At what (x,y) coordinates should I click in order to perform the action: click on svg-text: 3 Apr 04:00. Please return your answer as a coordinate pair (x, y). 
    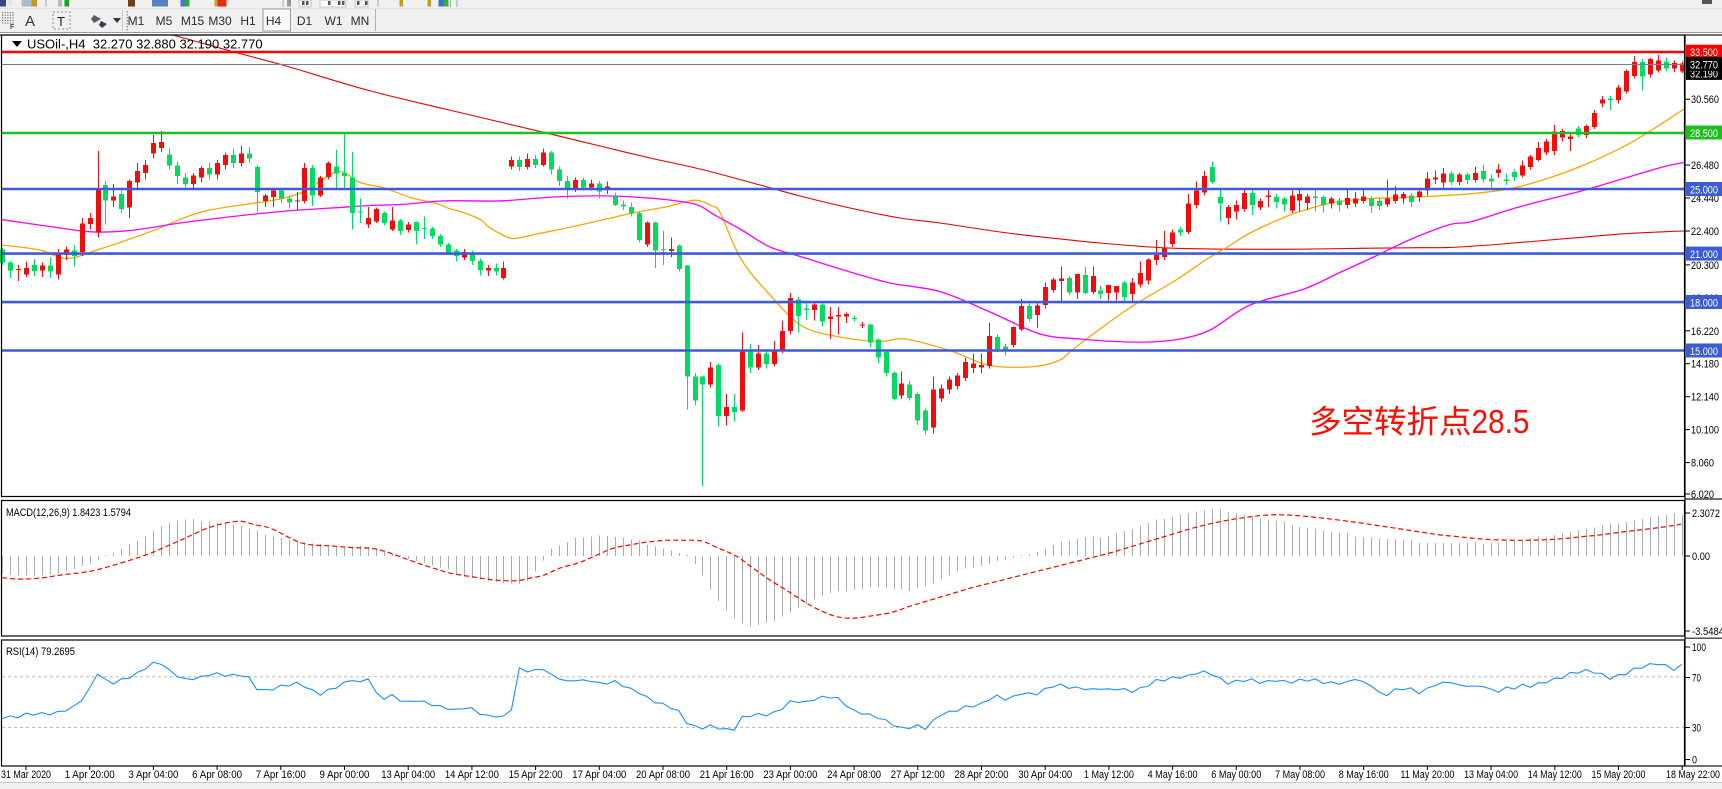
    Looking at the image, I should click on (153, 775).